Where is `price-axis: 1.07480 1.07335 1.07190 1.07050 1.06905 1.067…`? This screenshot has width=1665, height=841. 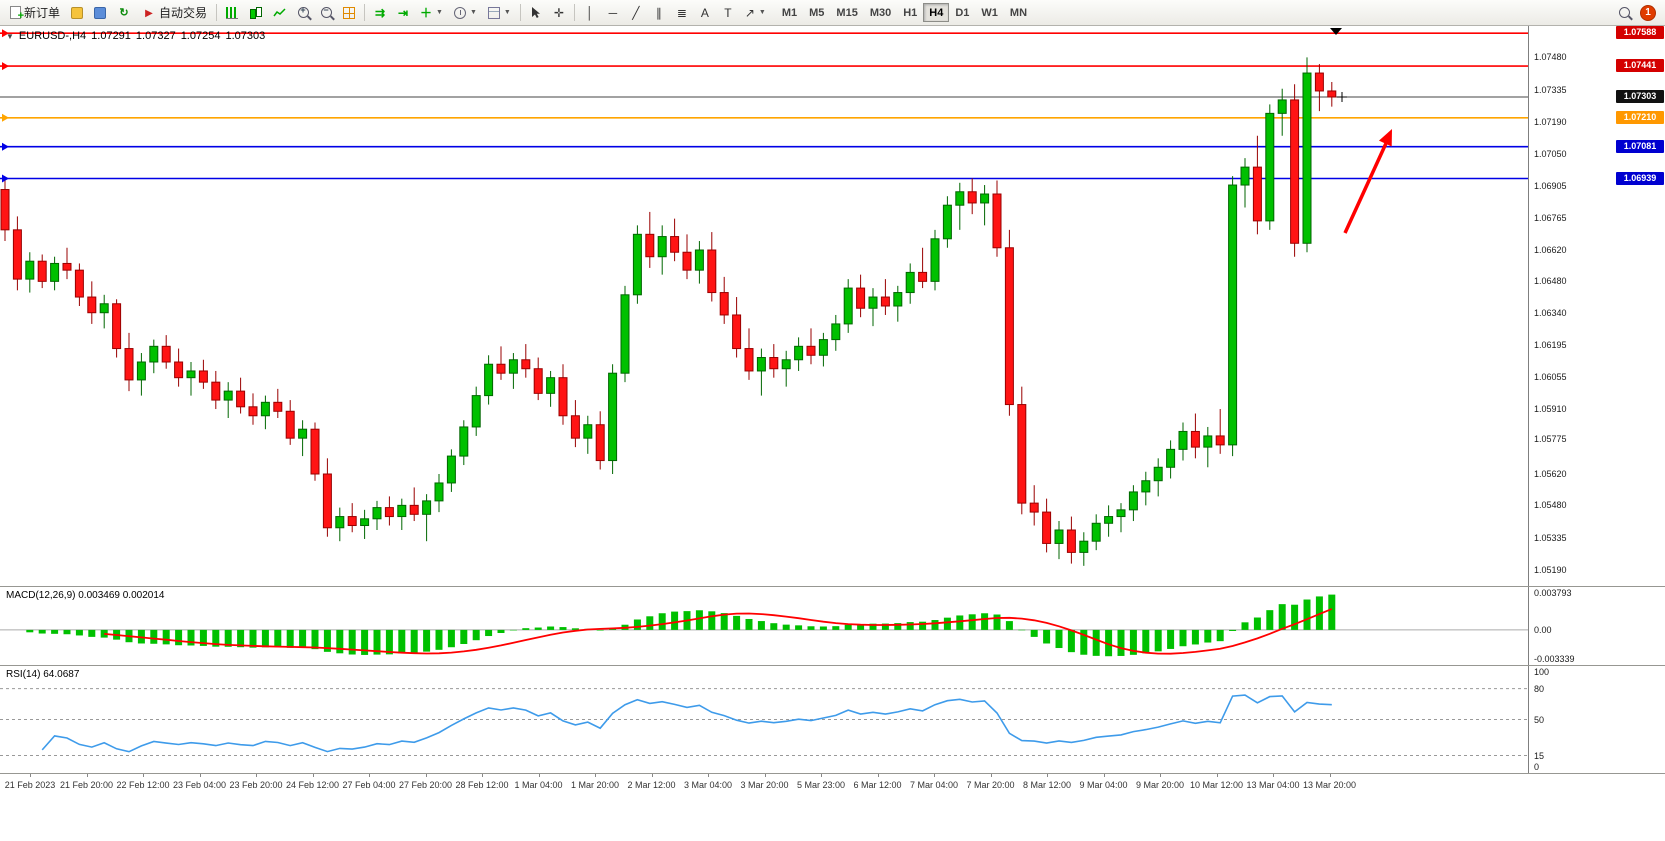 price-axis: 1.07480 1.07335 1.07190 1.07050 1.06905 1.067… is located at coordinates (1596, 306).